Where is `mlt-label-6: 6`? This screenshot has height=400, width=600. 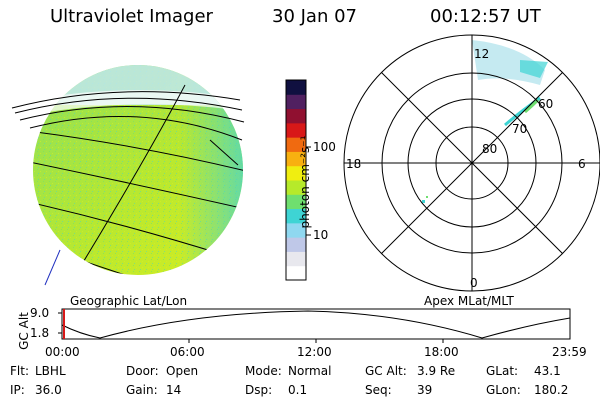 mlt-label-6: 6 is located at coordinates (582, 164).